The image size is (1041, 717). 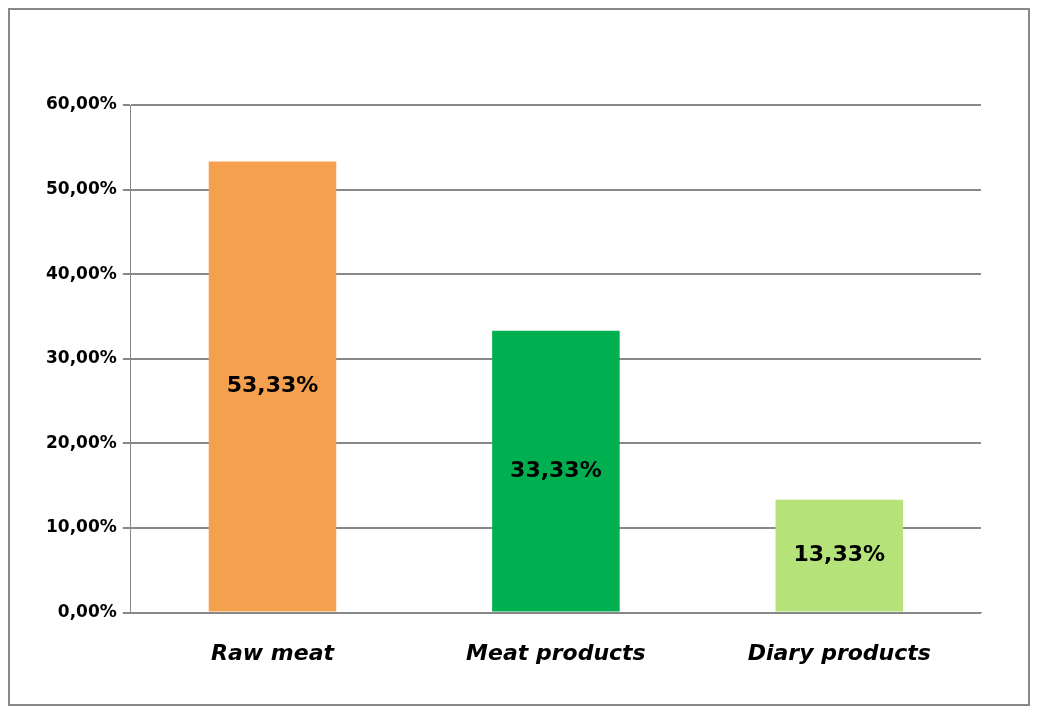 I want to click on data-label: 33,33%, so click(x=556, y=469).